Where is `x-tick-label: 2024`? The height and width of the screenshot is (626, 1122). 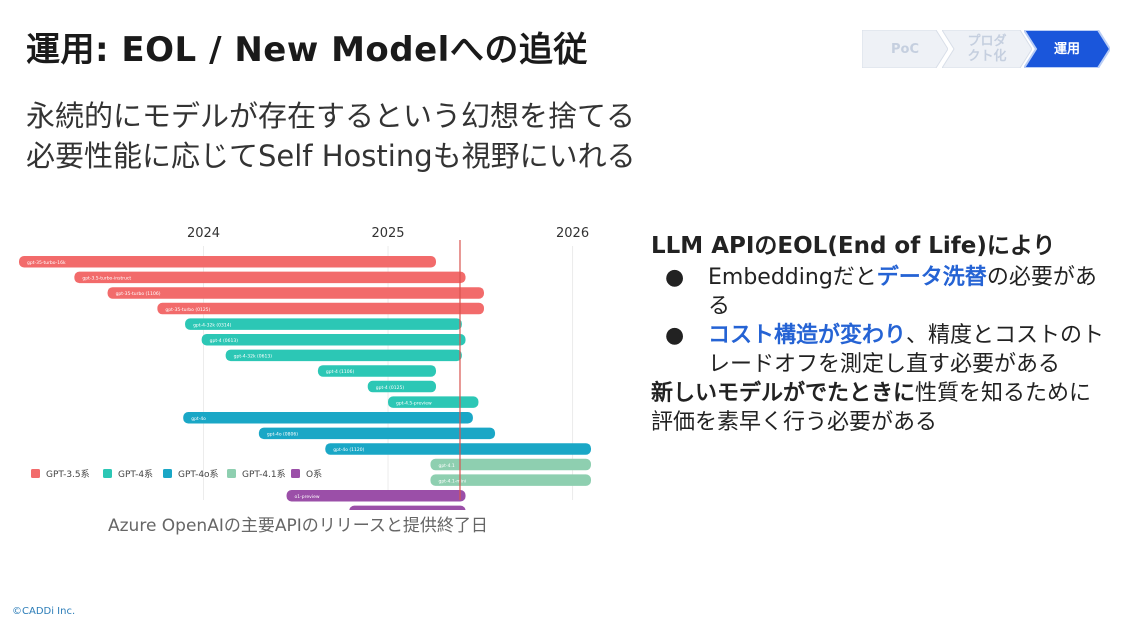
x-tick-label: 2024 is located at coordinates (203, 233).